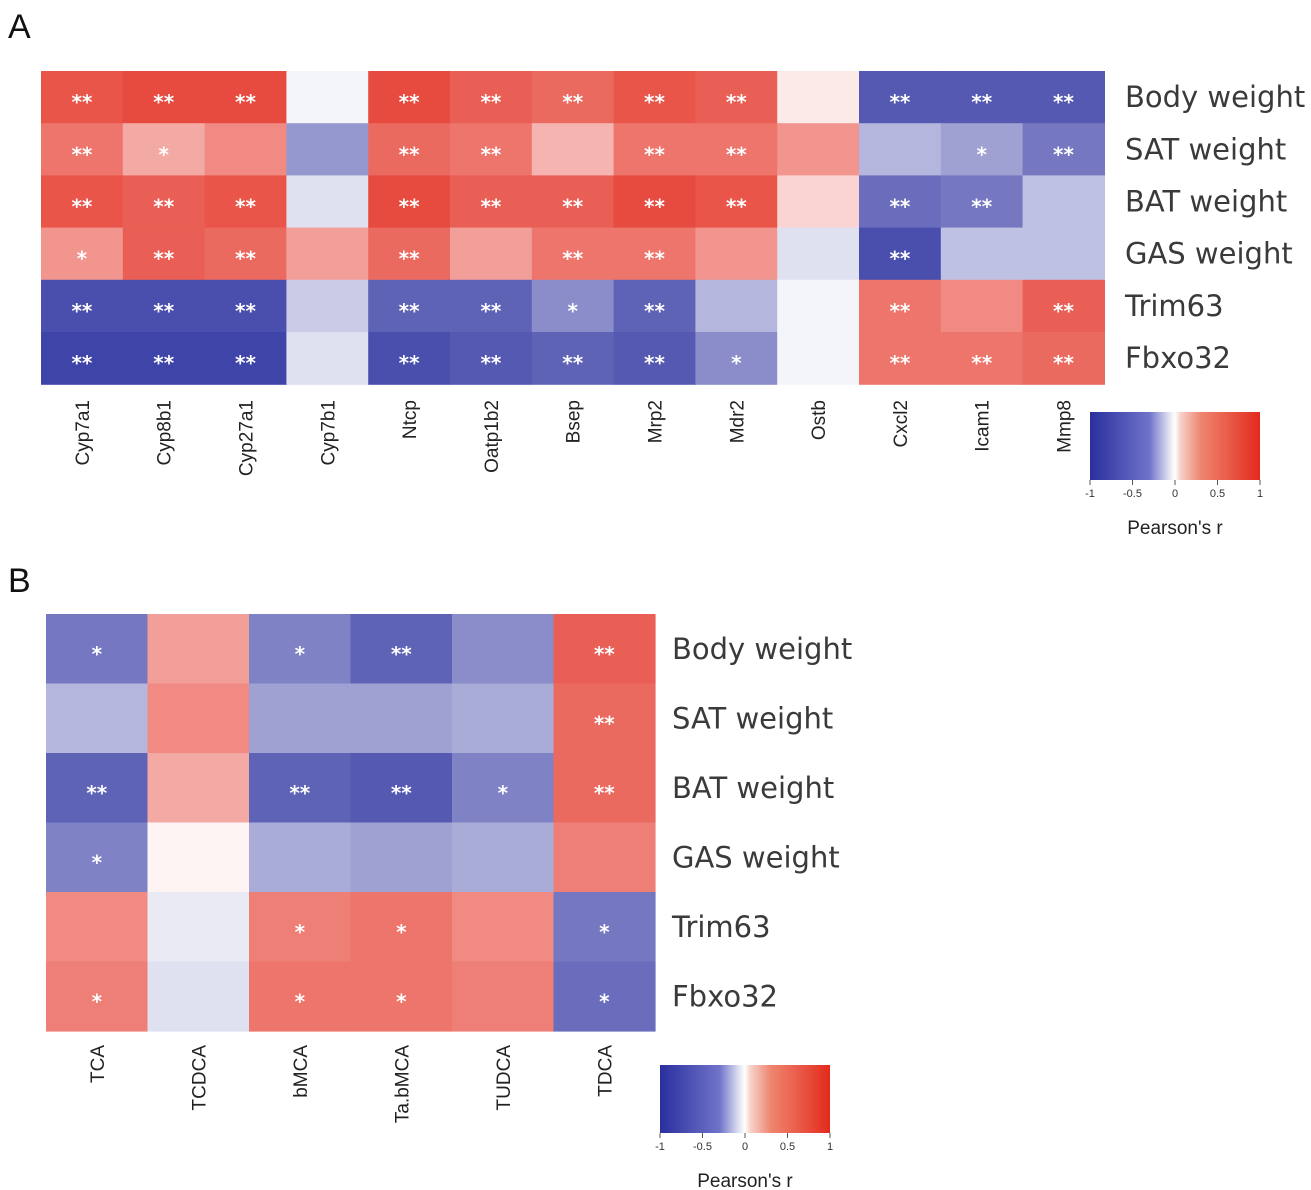 The image size is (1311, 1190). I want to click on column-label: Mdr2, so click(737, 421).